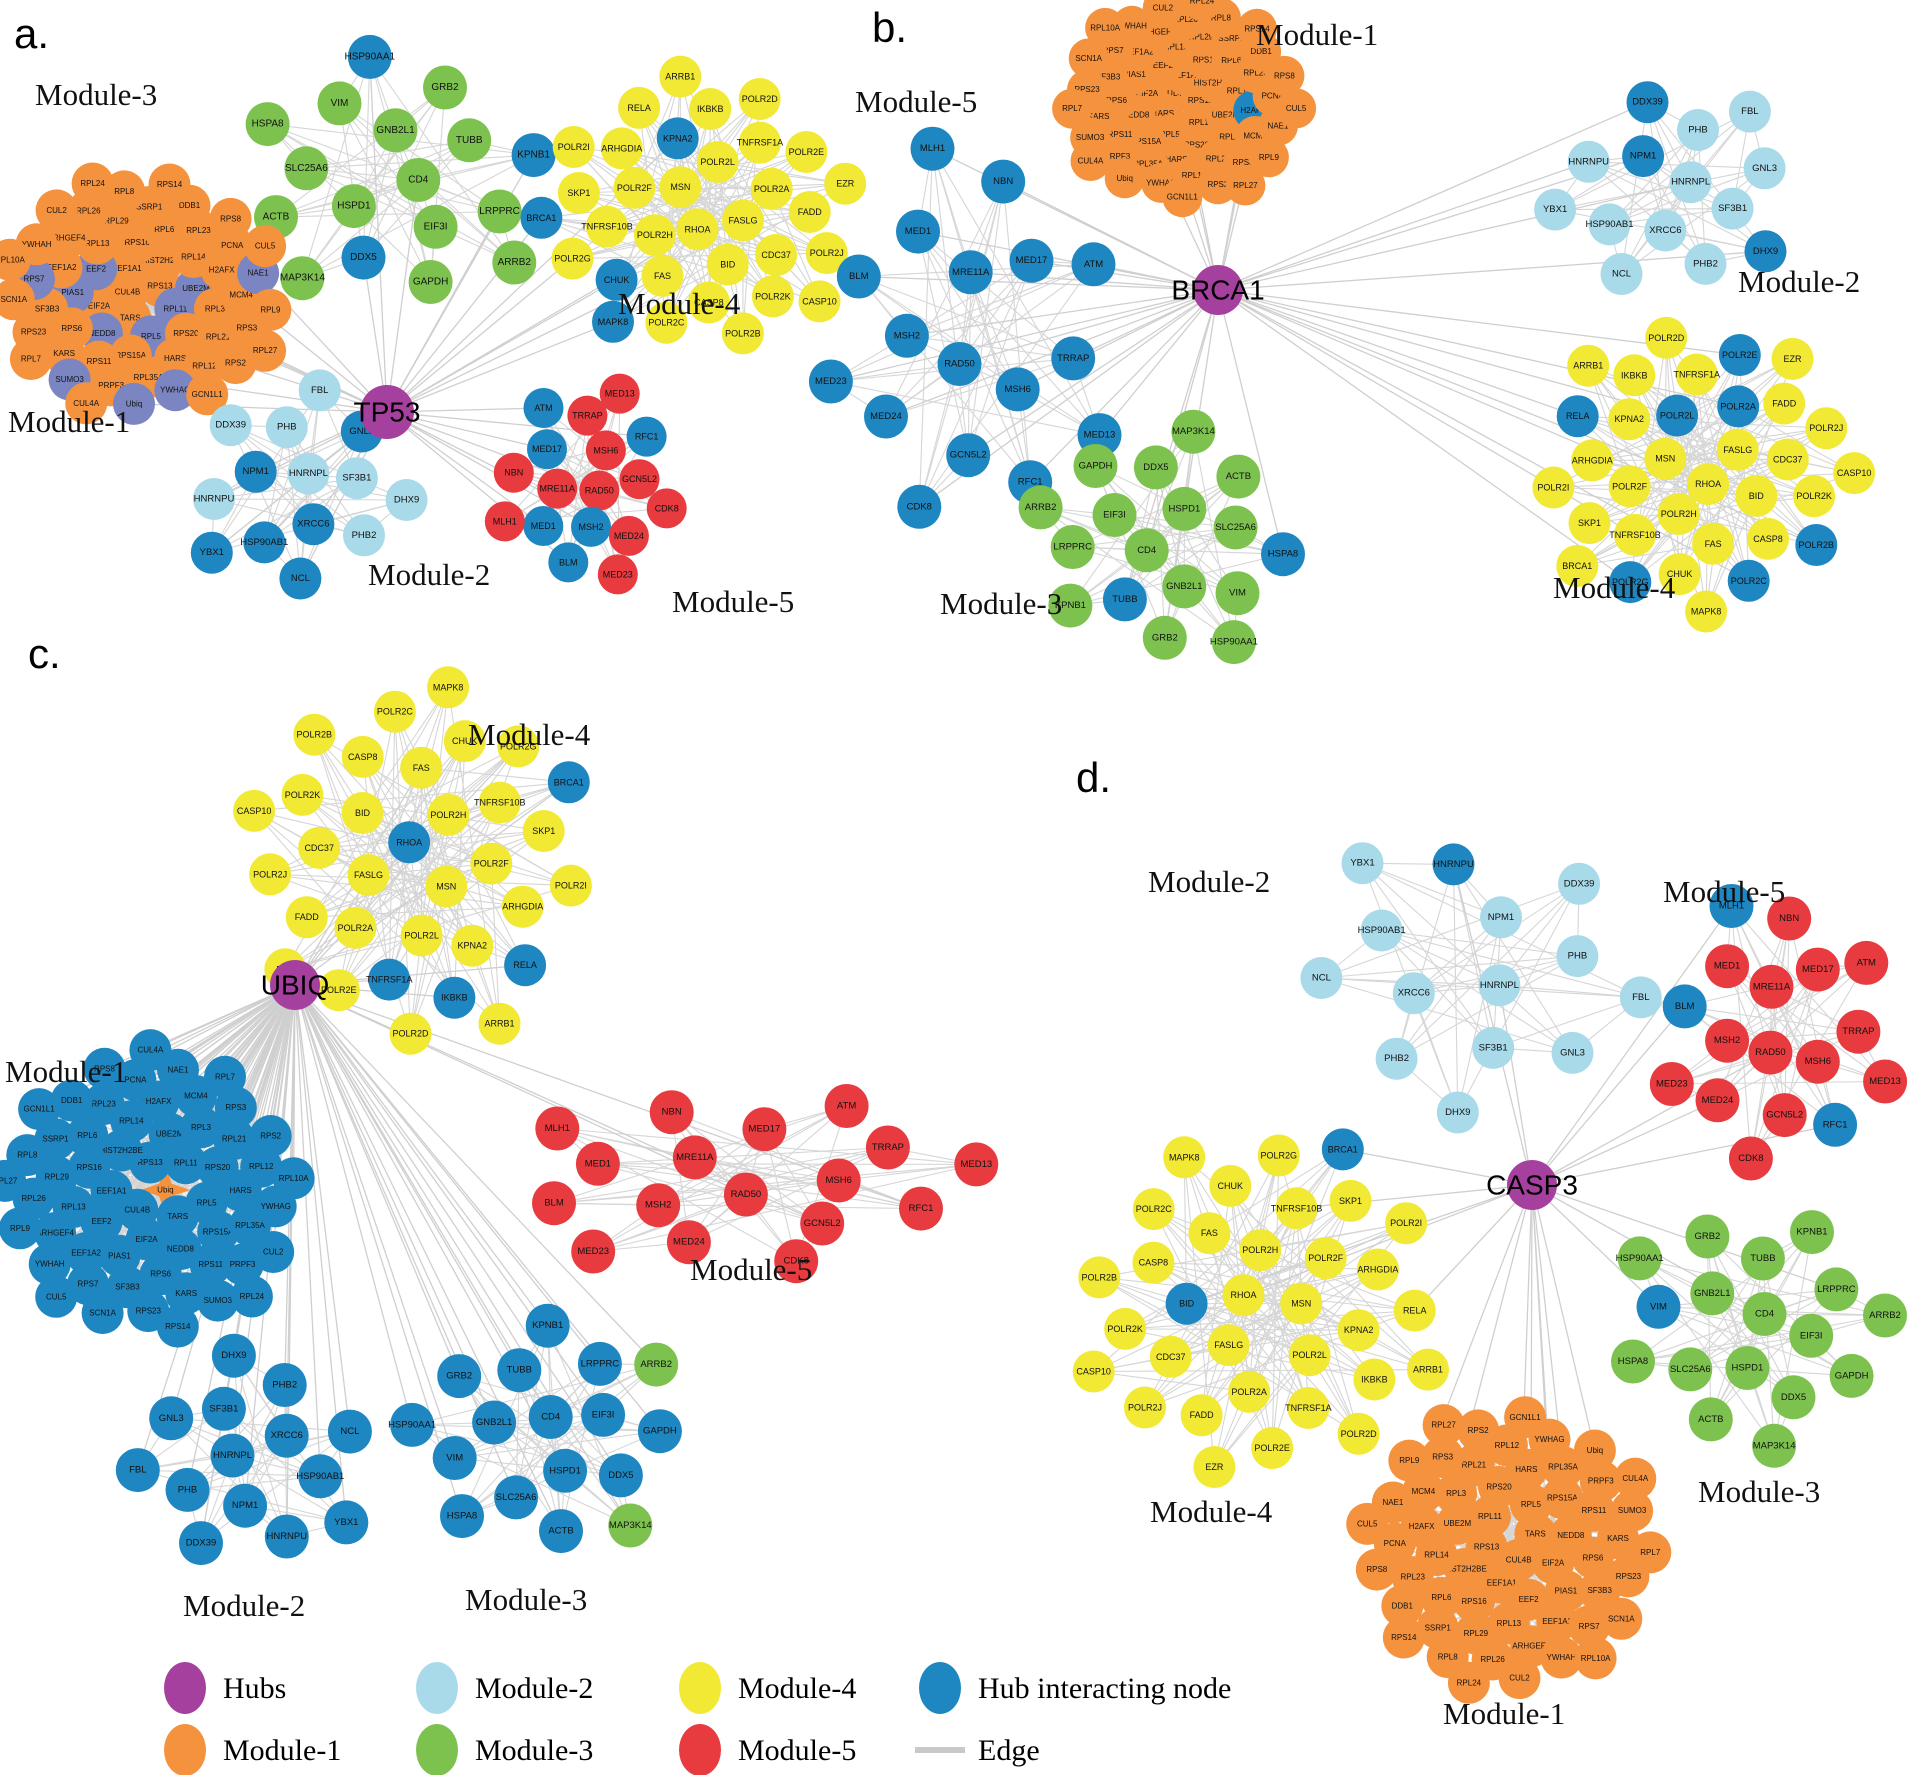  I want to click on node-d-RPS7-label: RPS7, so click(1589, 1626).